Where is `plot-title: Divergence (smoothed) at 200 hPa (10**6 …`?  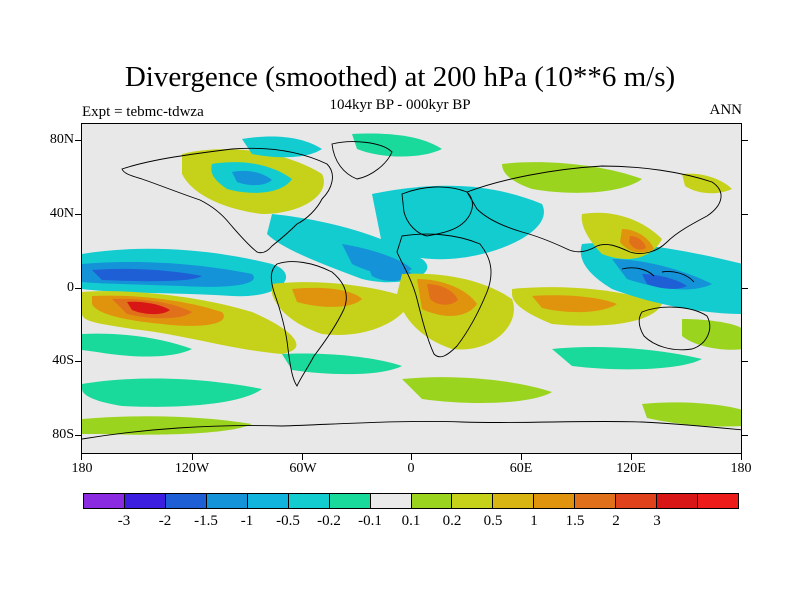 plot-title: Divergence (smoothed) at 200 hPa (10**6 … is located at coordinates (400, 77).